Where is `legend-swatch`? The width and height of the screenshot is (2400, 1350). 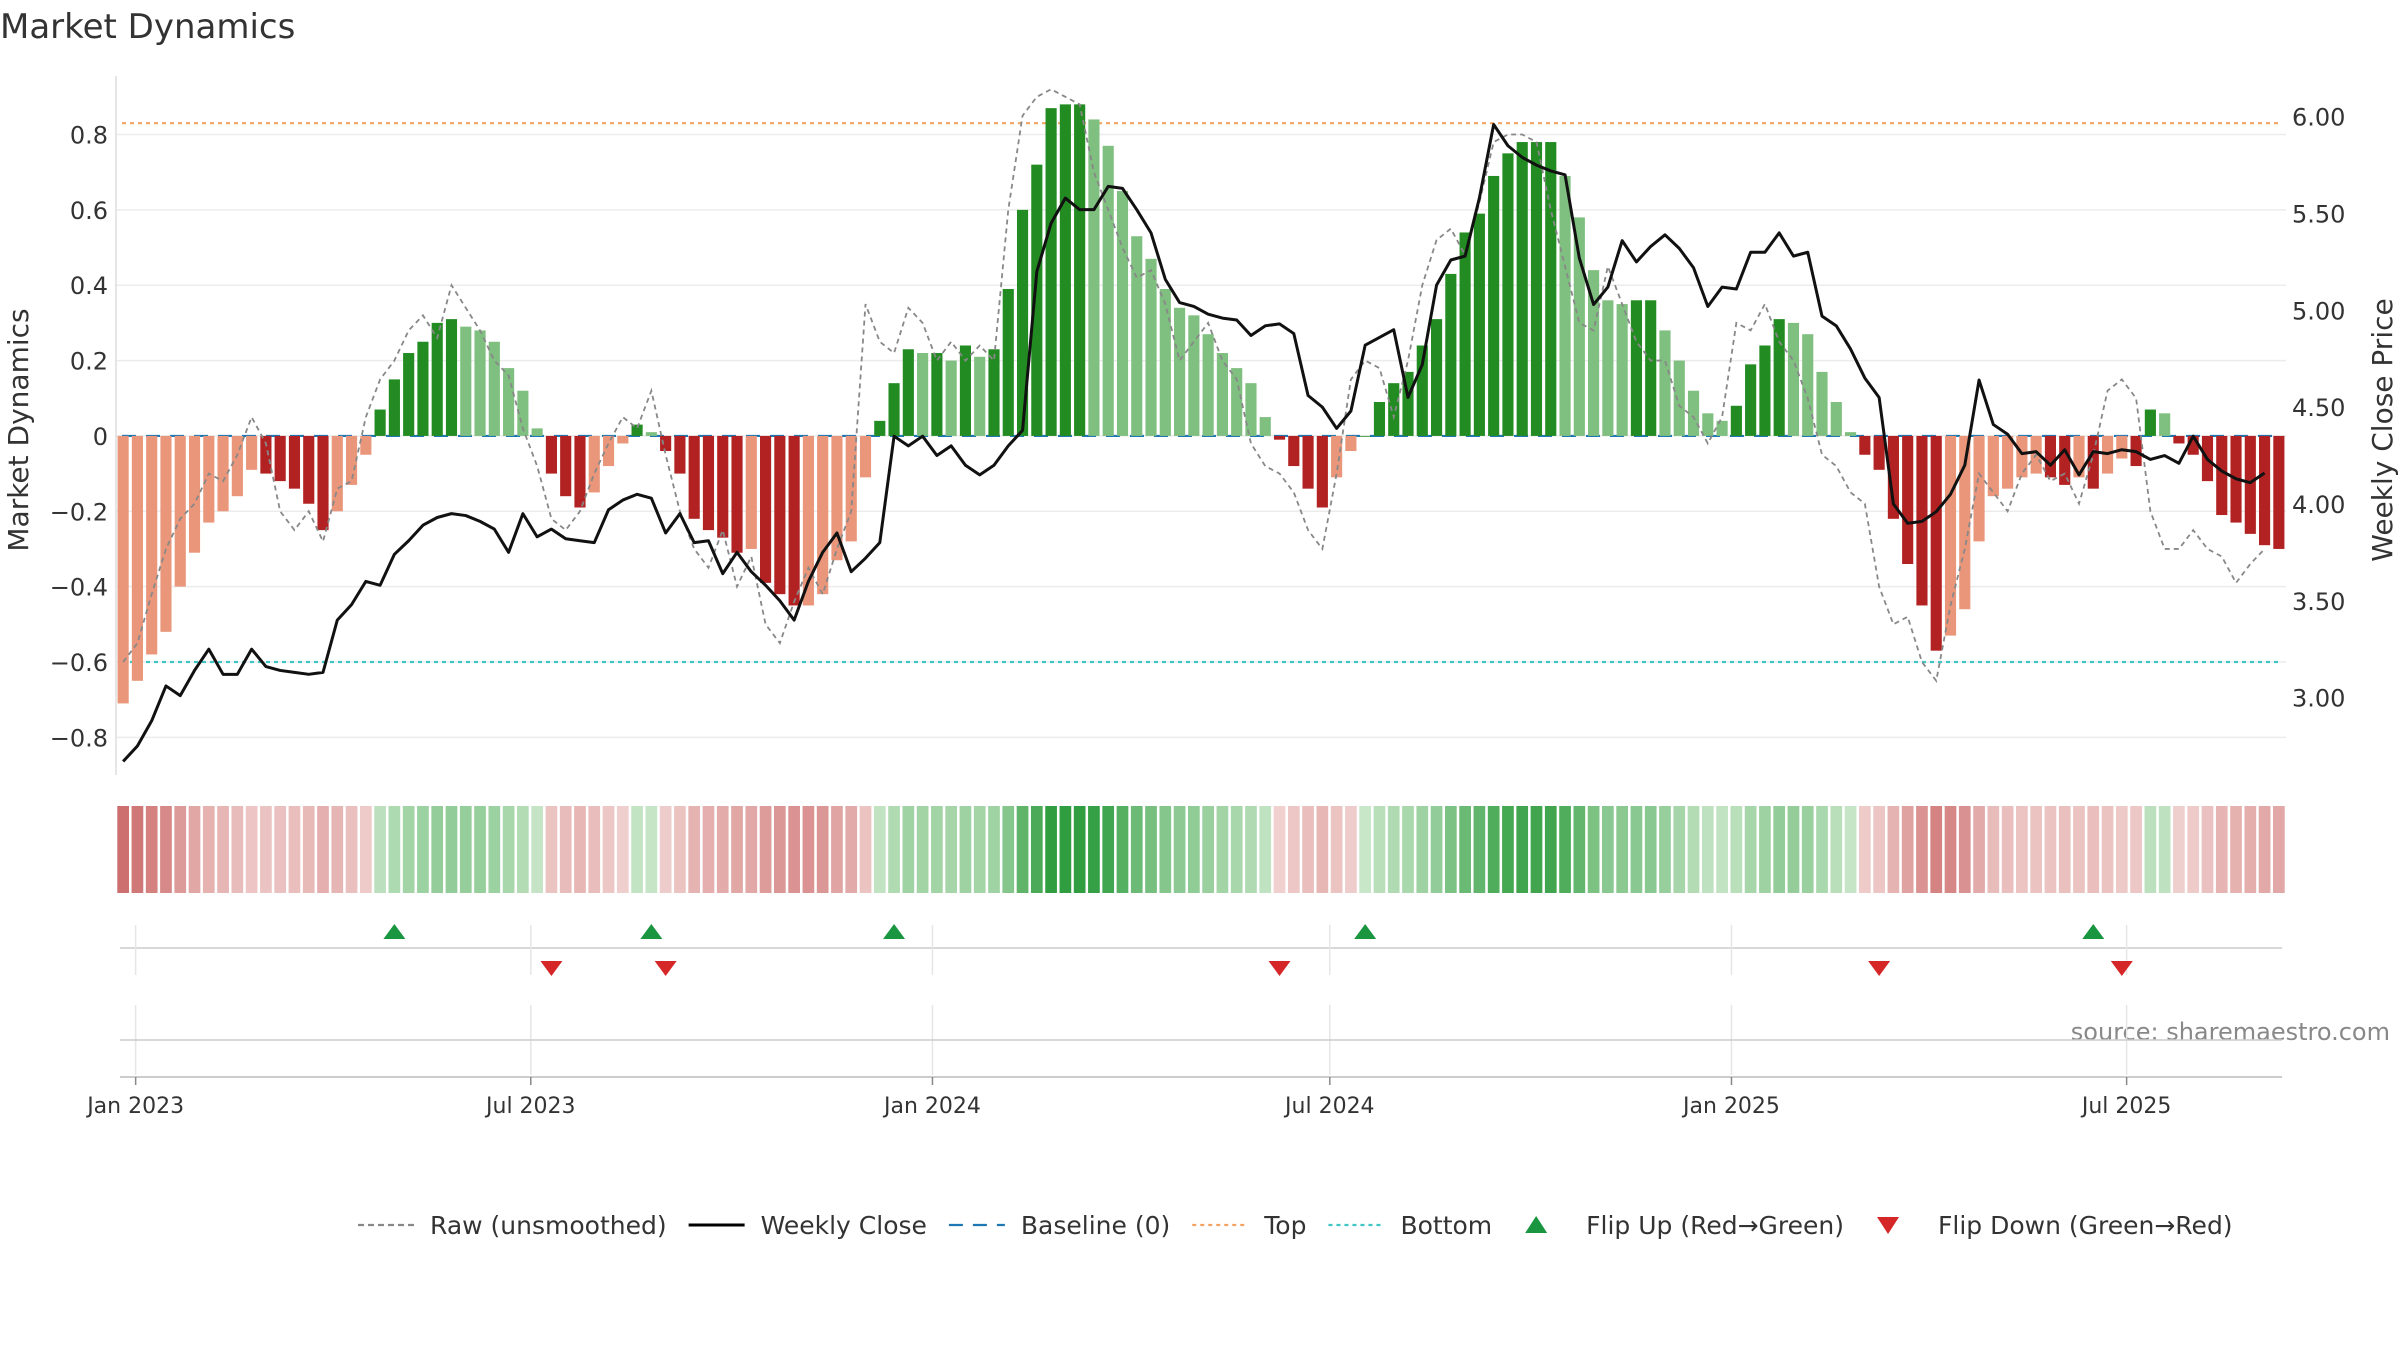
legend-swatch is located at coordinates (1888, 1225).